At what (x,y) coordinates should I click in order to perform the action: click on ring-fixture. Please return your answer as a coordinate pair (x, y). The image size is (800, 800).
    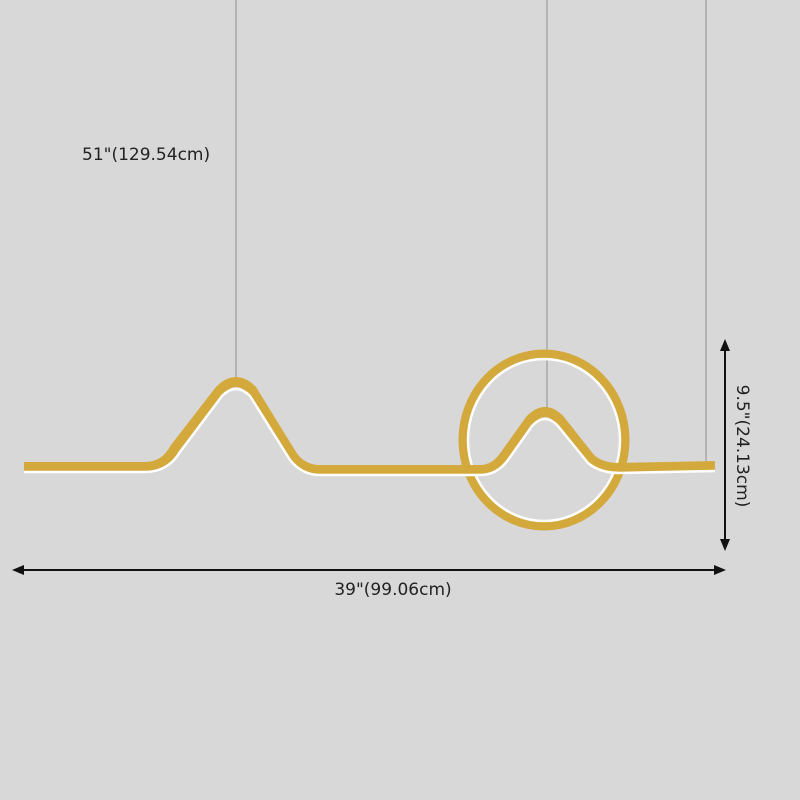
    Looking at the image, I should click on (544, 440).